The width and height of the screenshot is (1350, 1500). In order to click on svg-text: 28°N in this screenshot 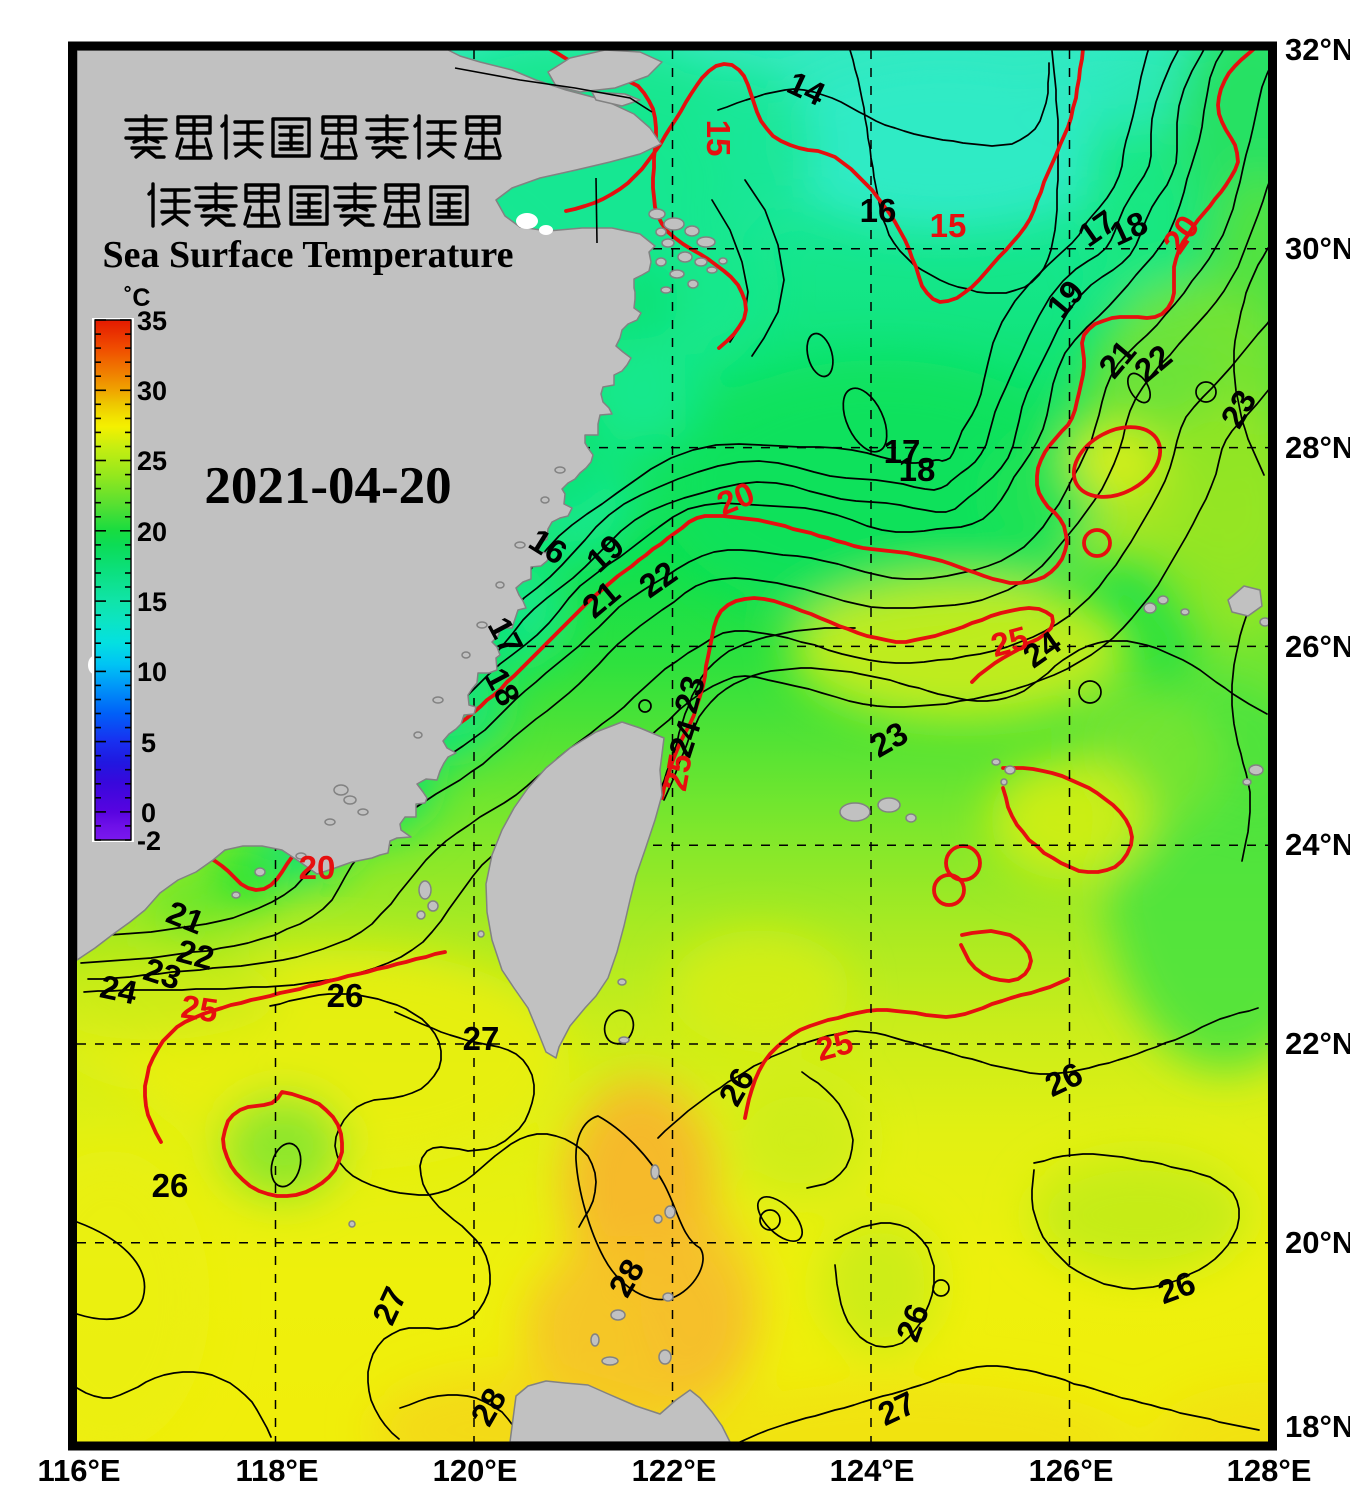, I will do `click(1317, 447)`.